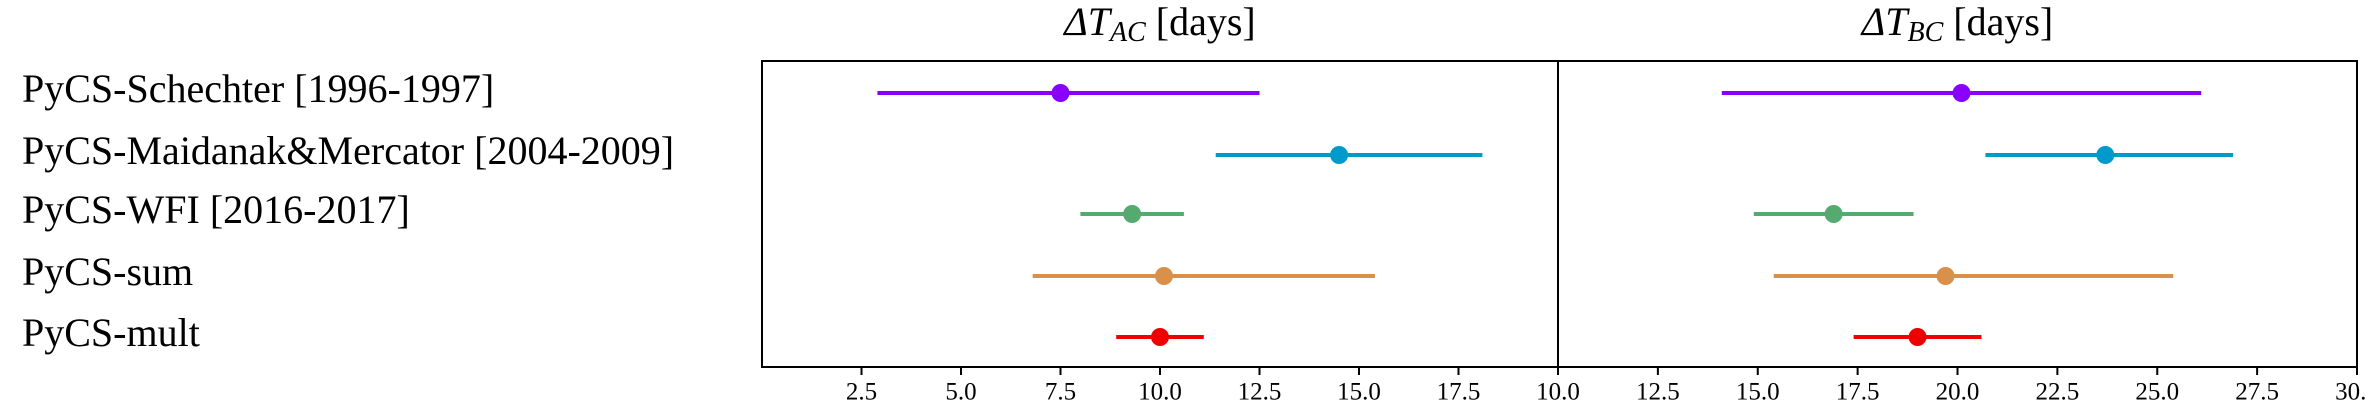  I want to click on legend-label: PyCS-mult, so click(111, 332).